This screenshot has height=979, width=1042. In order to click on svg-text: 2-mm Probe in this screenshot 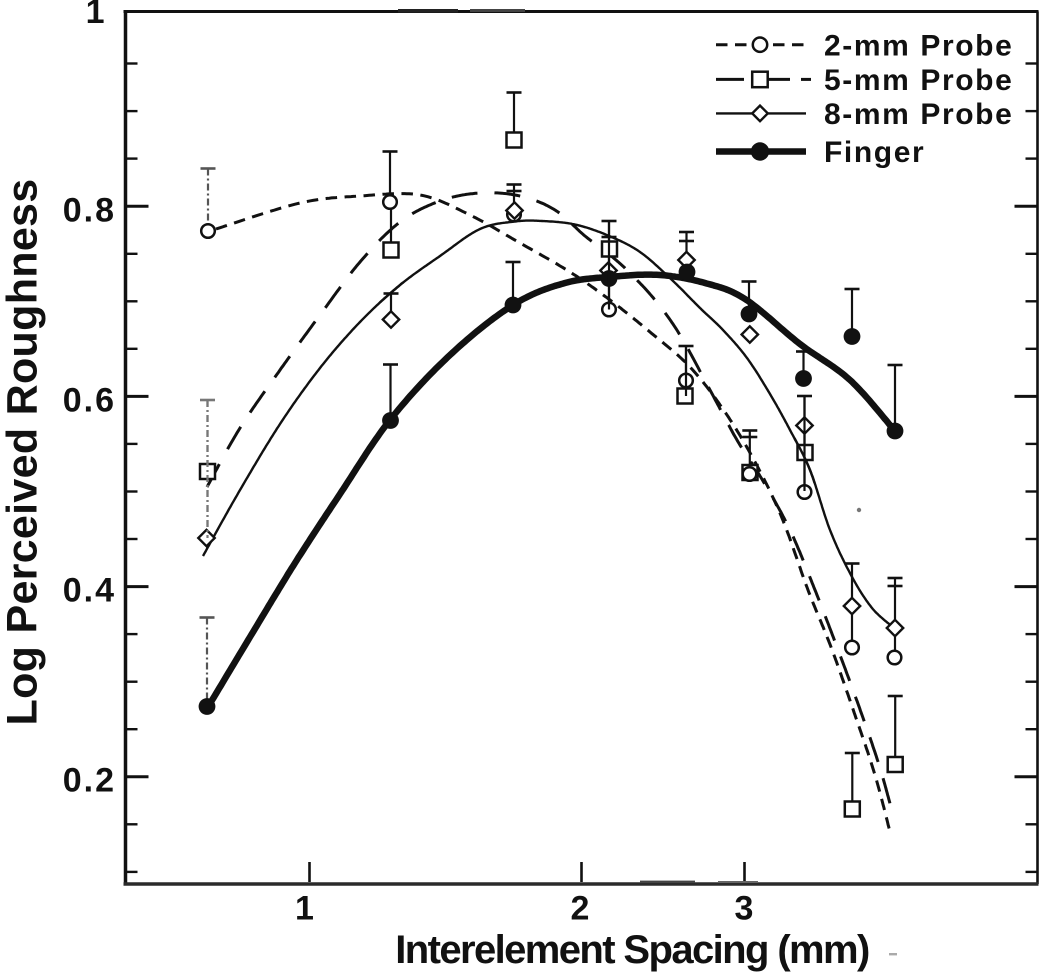, I will do `click(918, 45)`.